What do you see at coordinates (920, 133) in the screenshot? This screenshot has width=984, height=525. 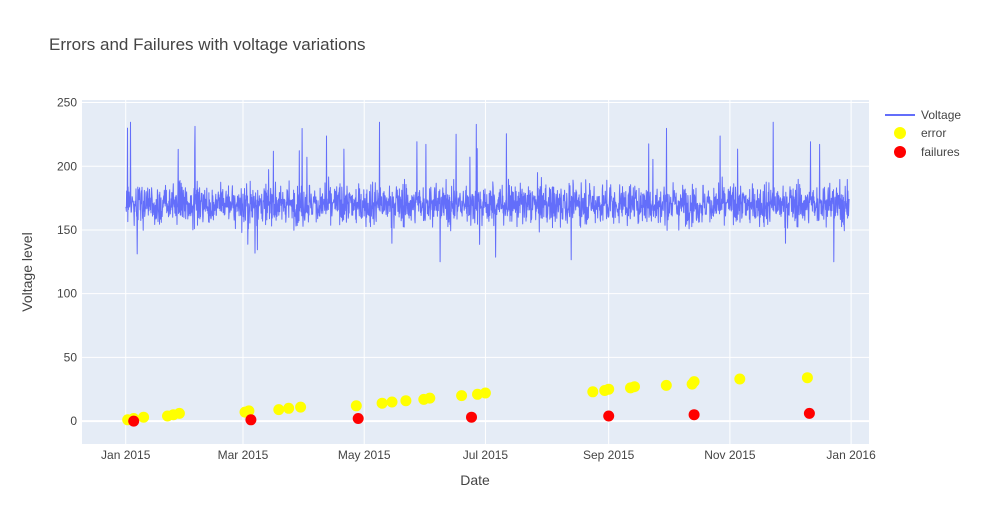 I see `legend-item-error: error` at bounding box center [920, 133].